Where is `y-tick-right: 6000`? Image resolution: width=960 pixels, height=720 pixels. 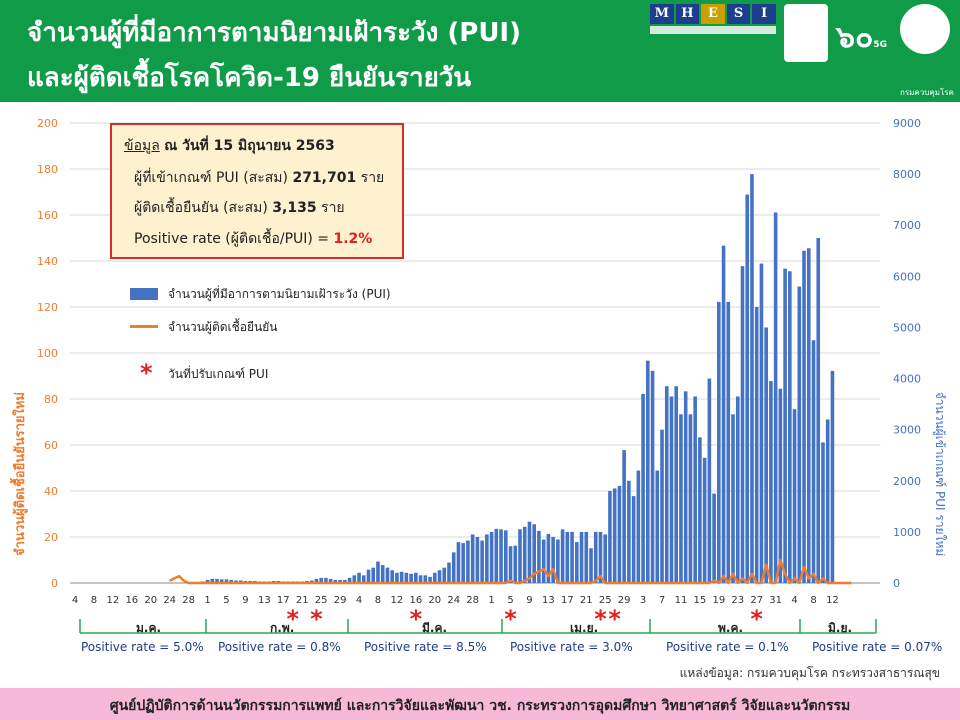
y-tick-right: 6000 is located at coordinates (907, 276).